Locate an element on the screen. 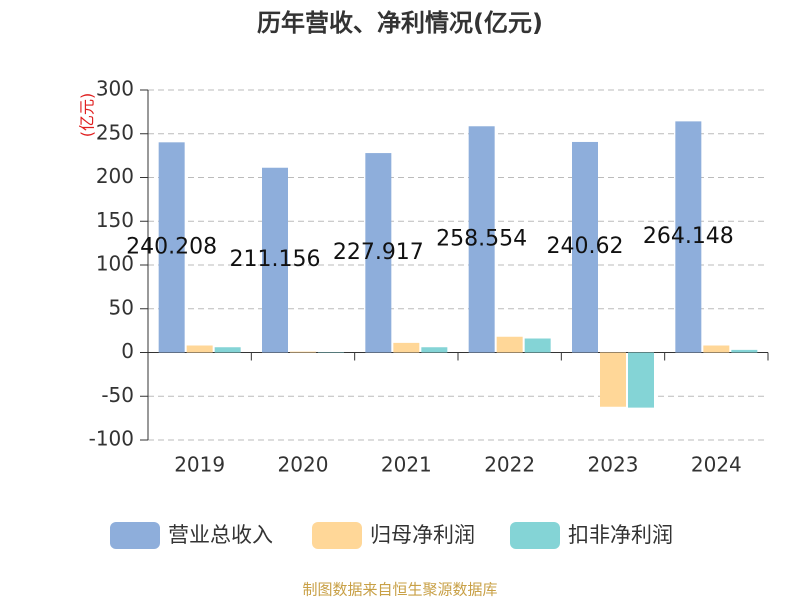  y-tick-label: 0 is located at coordinates (127, 351).